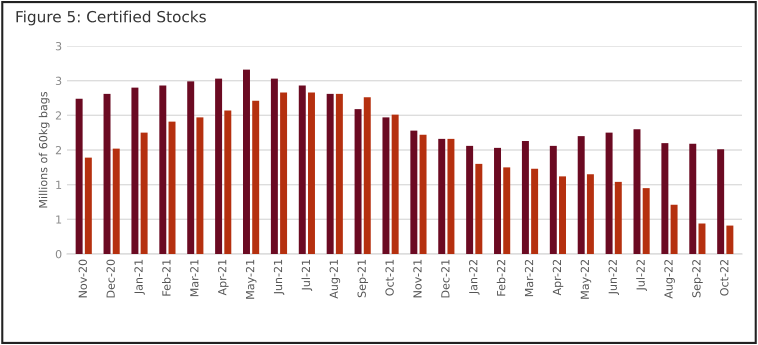 The image size is (758, 345). Describe the element at coordinates (474, 277) in the screenshot. I see `x-tick-label: Jan-22` at that location.